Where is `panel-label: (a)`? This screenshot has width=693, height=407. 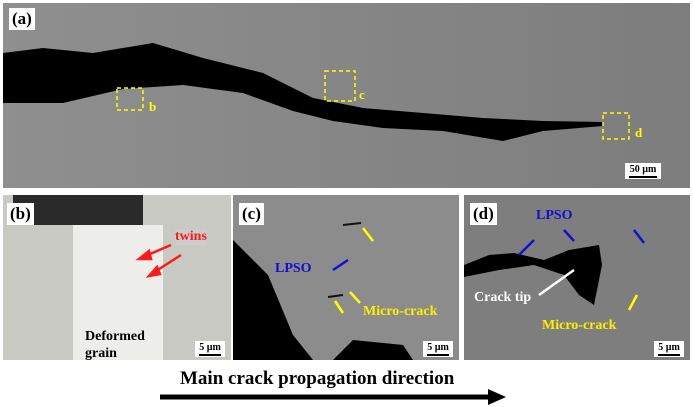 panel-label: (a) is located at coordinates (22, 19).